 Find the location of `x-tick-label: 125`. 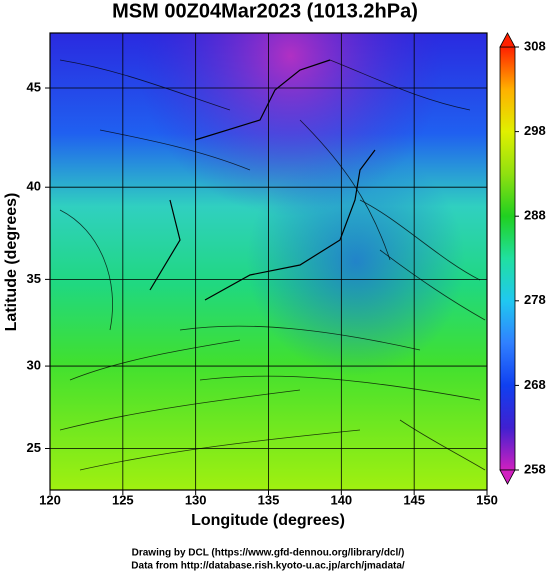

x-tick-label: 125 is located at coordinates (123, 499).